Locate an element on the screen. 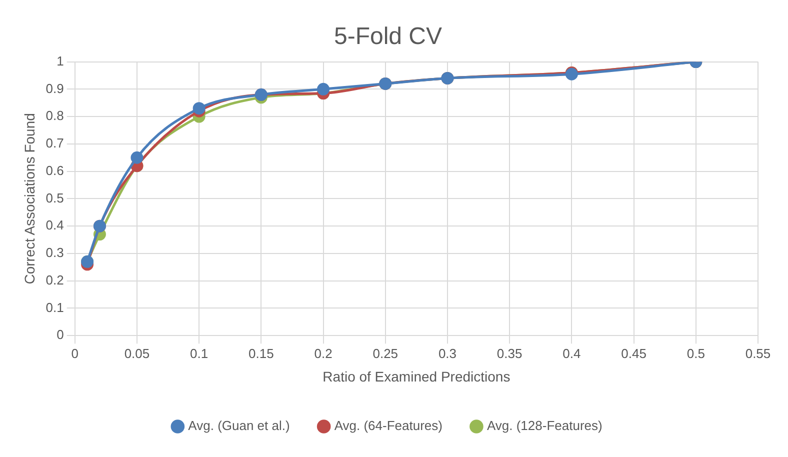 The width and height of the screenshot is (788, 457). y-tick-label: 0.3 is located at coordinates (55, 252).